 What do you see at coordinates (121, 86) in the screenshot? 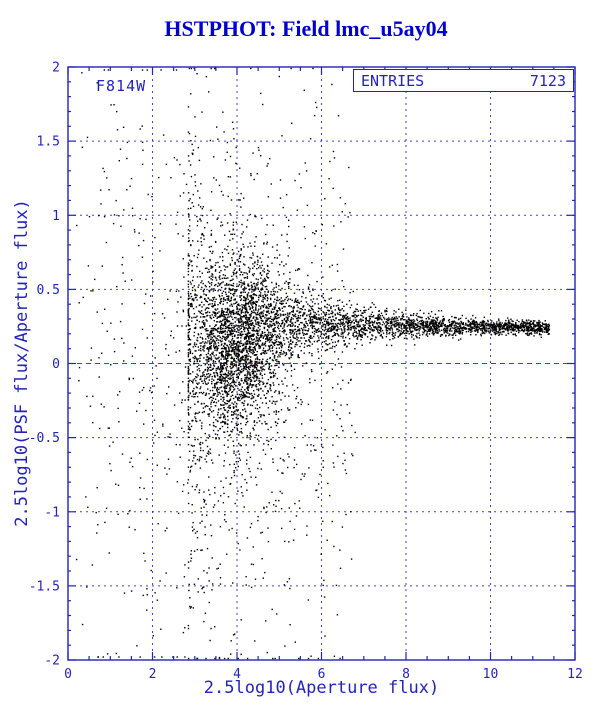
I see `filter-label: F814W` at bounding box center [121, 86].